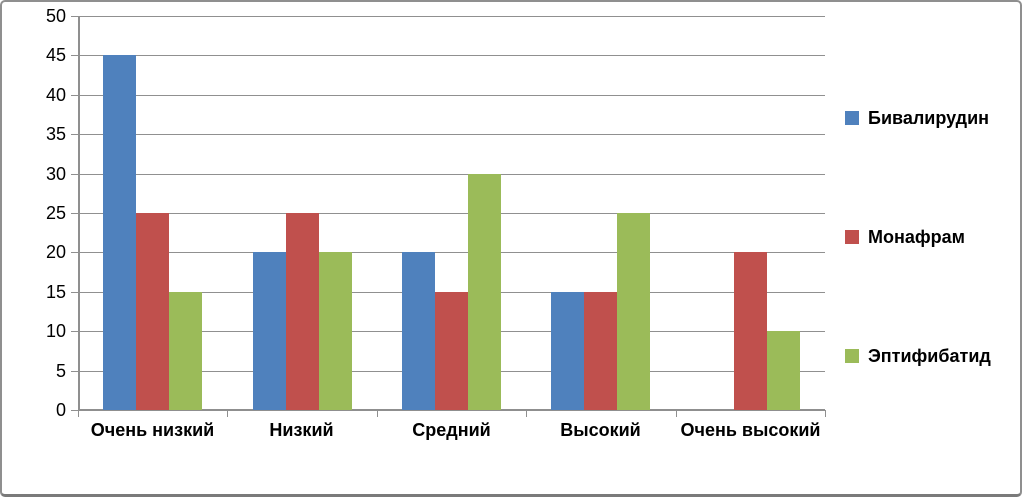 The height and width of the screenshot is (497, 1022). I want to click on y-tick-label-45: 45, so click(55, 55).